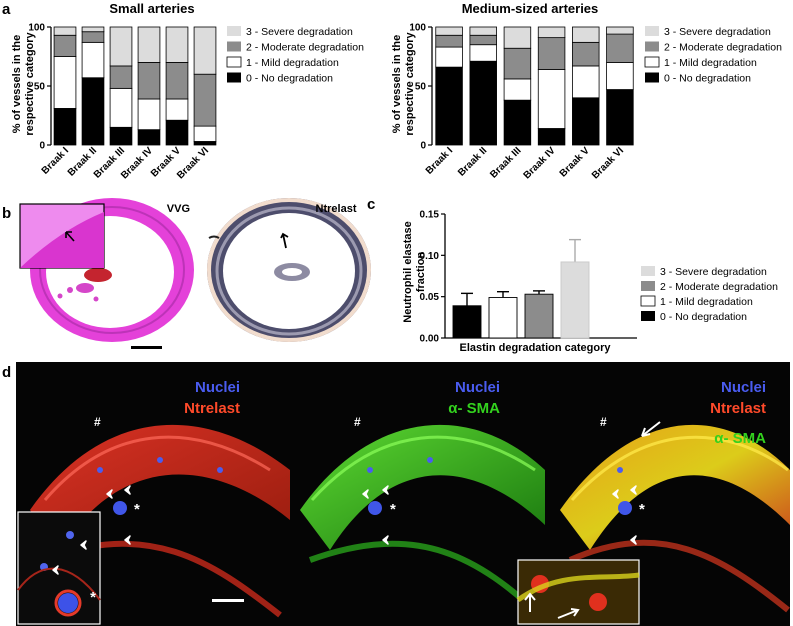 This screenshot has height=626, width=793. What do you see at coordinates (430, 297) in the screenshot?
I see `y-tick-label: 0.05` at bounding box center [430, 297].